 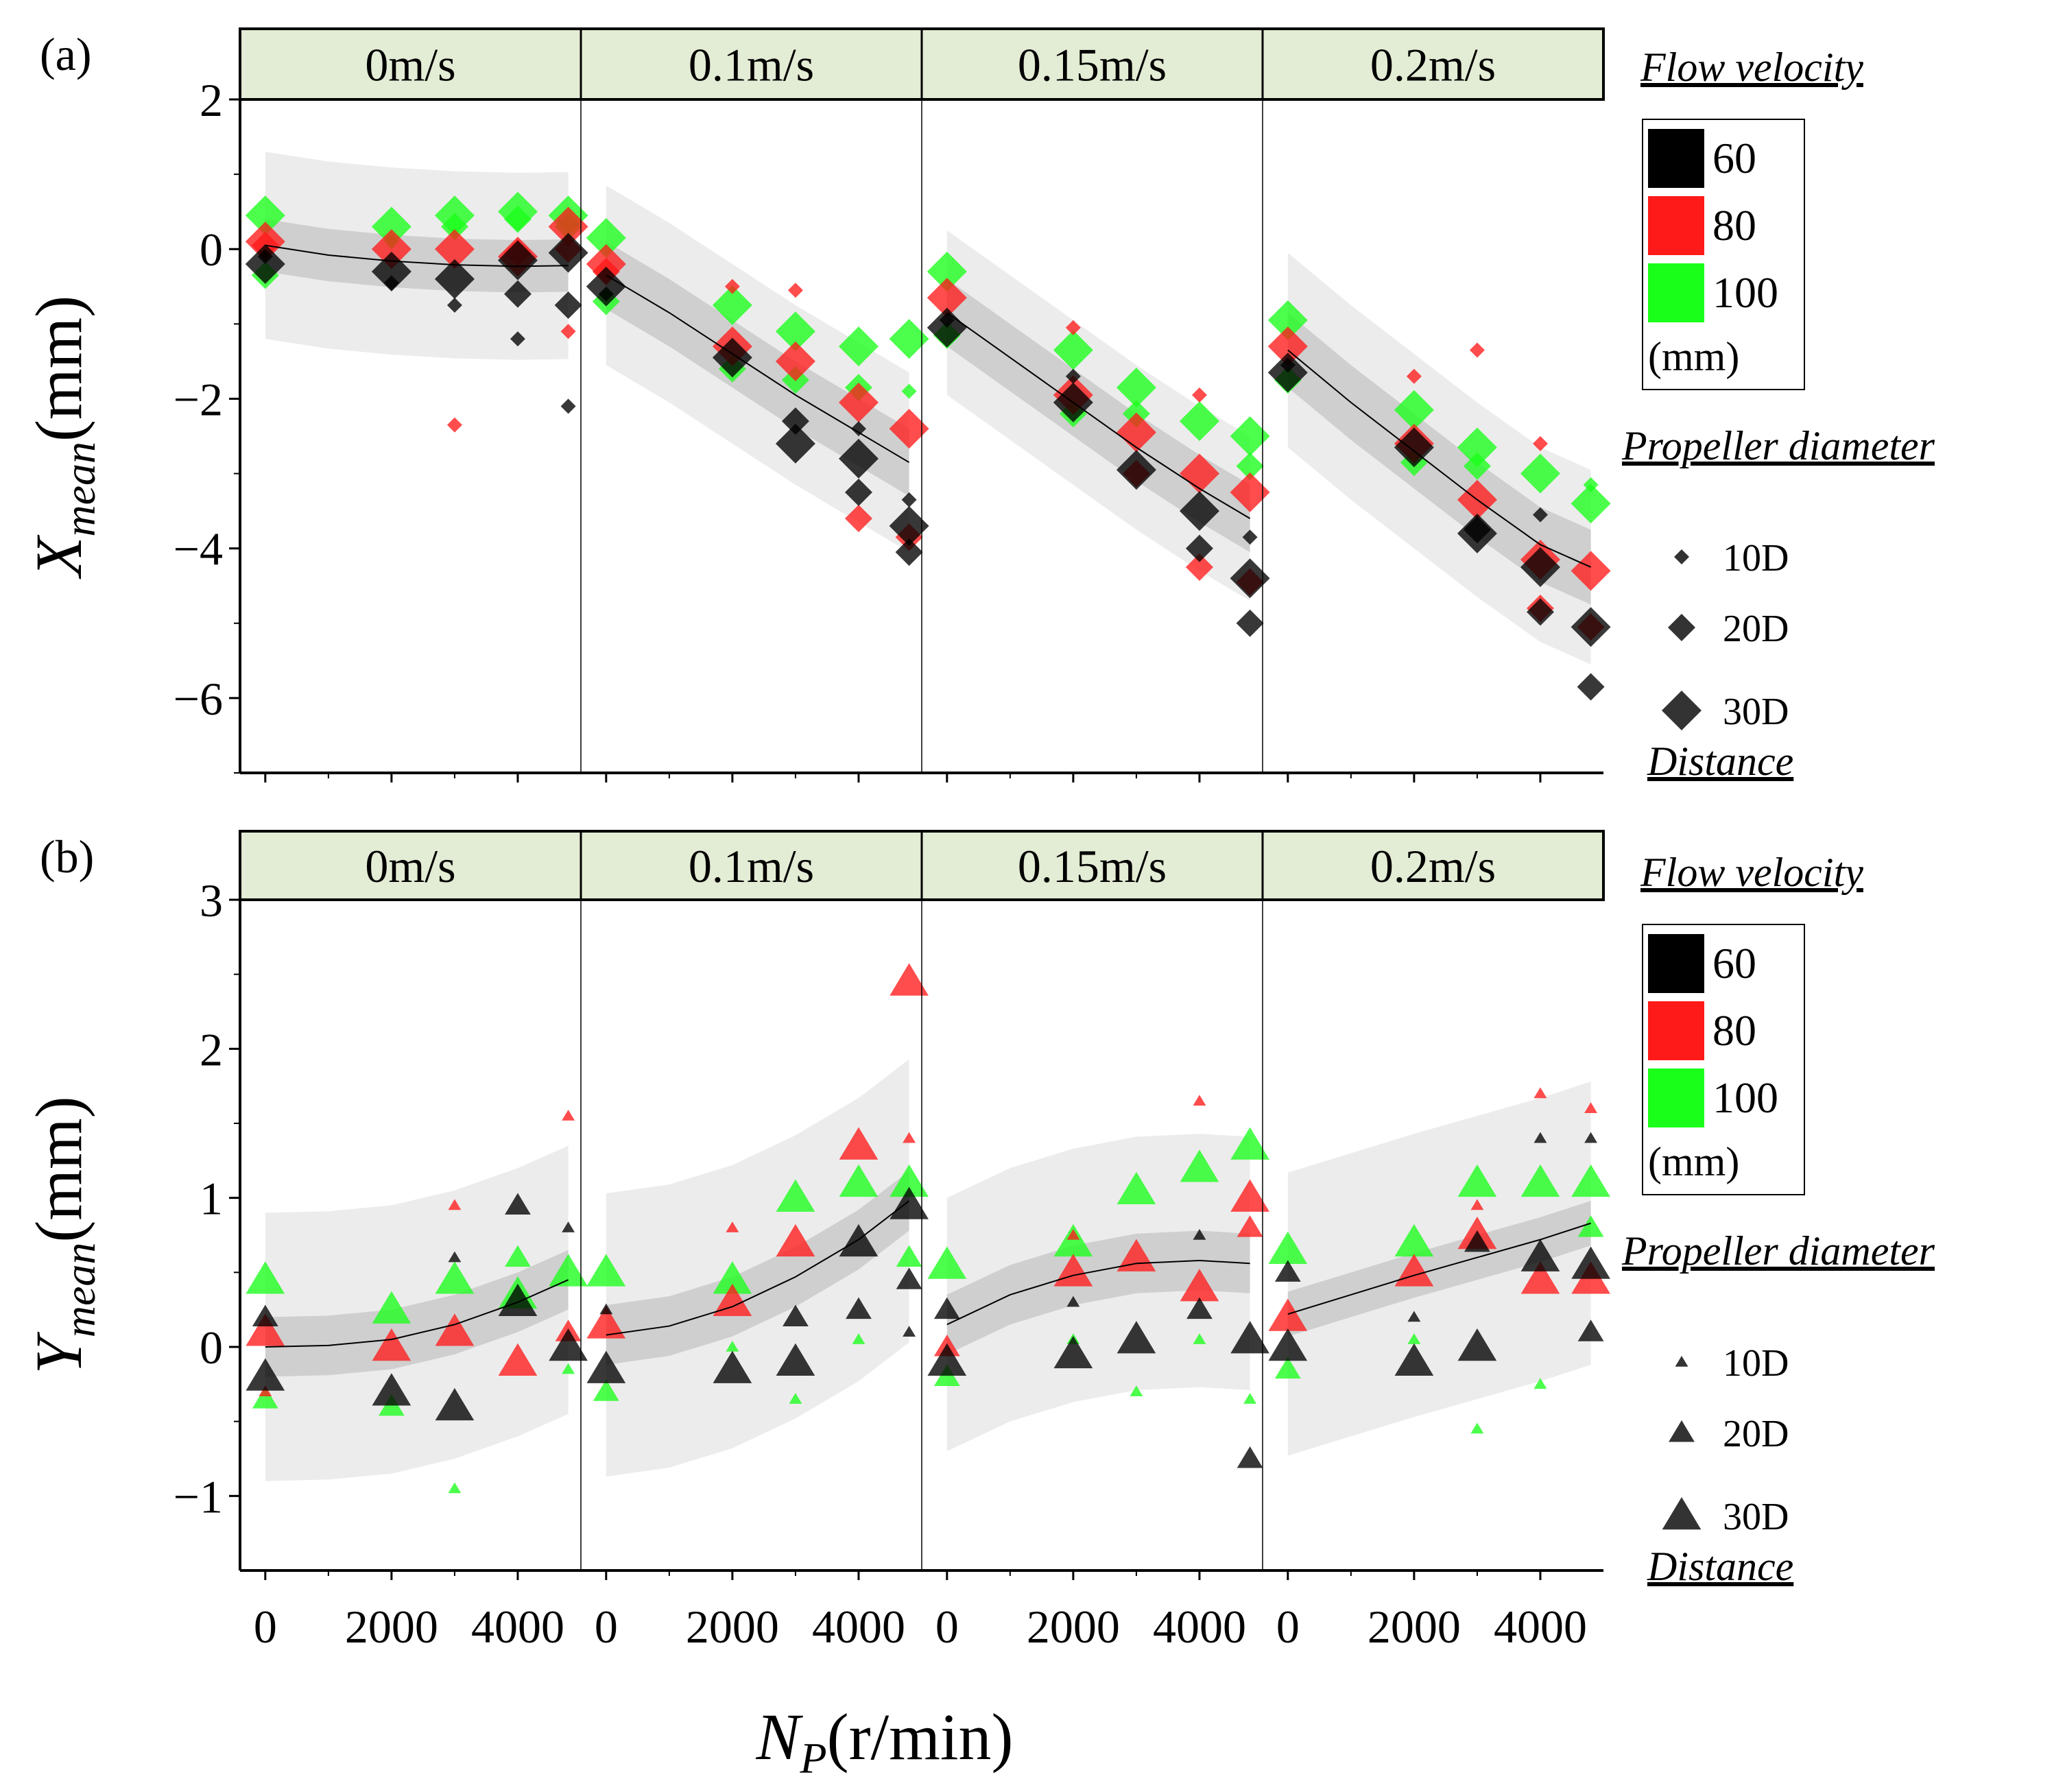 What do you see at coordinates (80, 1290) in the screenshot?
I see `y-axis-title-sub: mean` at bounding box center [80, 1290].